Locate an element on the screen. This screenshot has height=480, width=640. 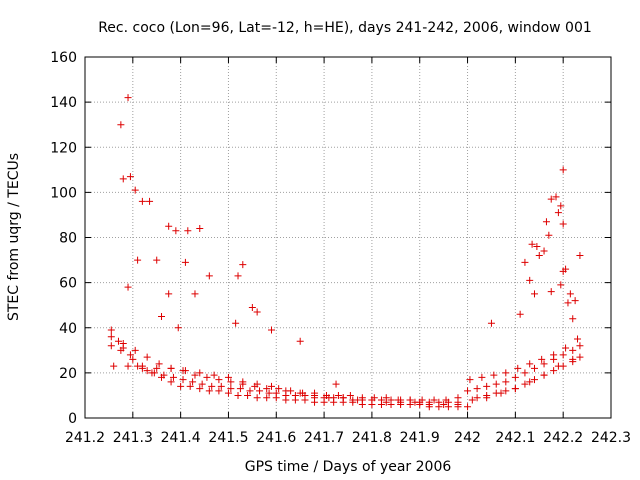
y-tick-label: 40 is located at coordinates (68, 329).